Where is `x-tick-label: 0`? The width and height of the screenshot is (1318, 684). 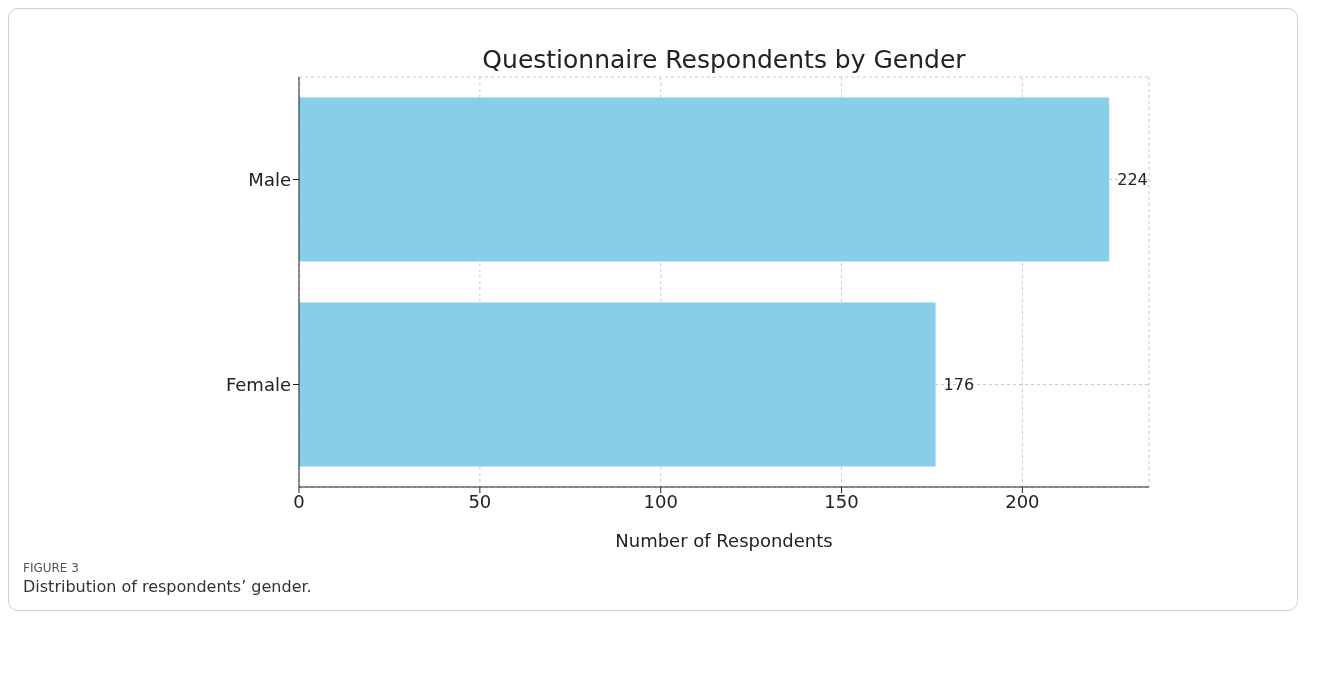
x-tick-label: 0 is located at coordinates (299, 501).